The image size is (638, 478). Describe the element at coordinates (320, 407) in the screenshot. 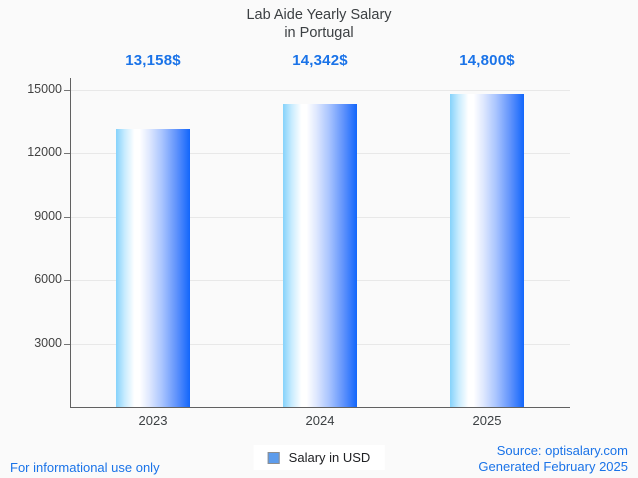

I see `x-axis-line` at that location.